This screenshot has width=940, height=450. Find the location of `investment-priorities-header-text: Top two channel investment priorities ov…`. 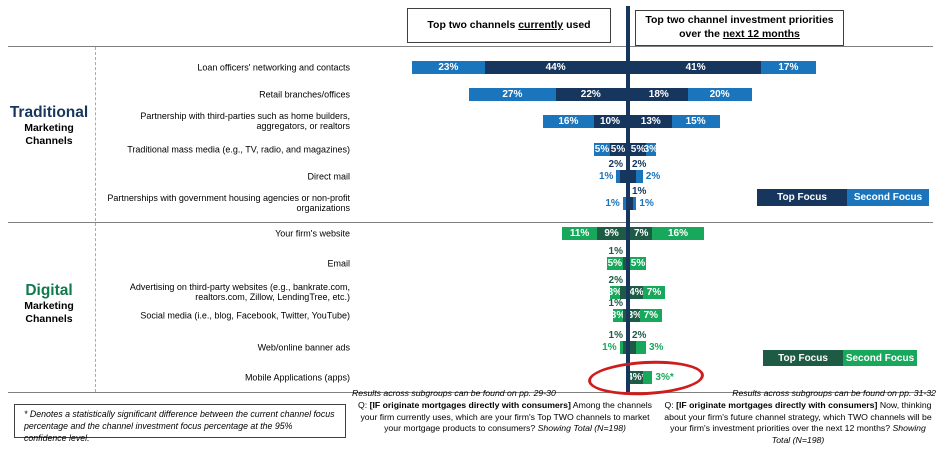

investment-priorities-header-text: Top two channel investment priorities ov… is located at coordinates (739, 27).